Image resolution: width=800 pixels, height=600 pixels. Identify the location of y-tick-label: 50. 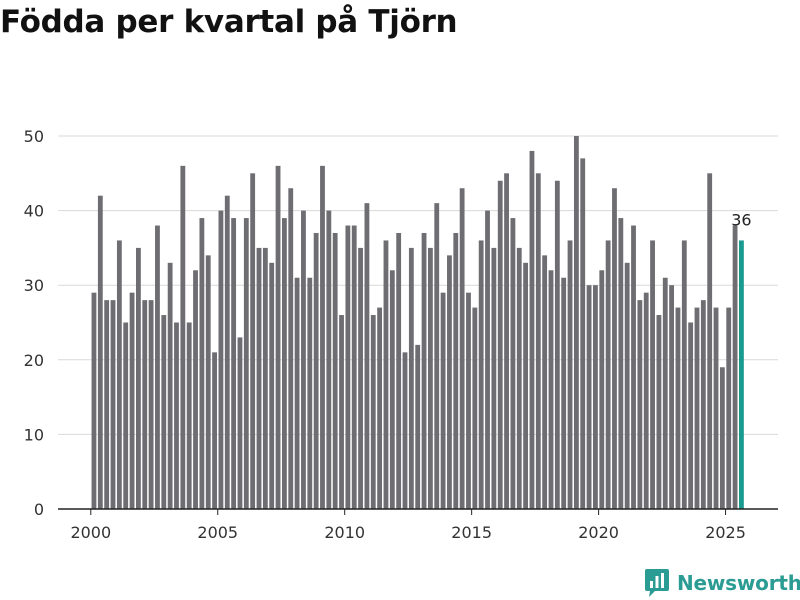
(34, 136).